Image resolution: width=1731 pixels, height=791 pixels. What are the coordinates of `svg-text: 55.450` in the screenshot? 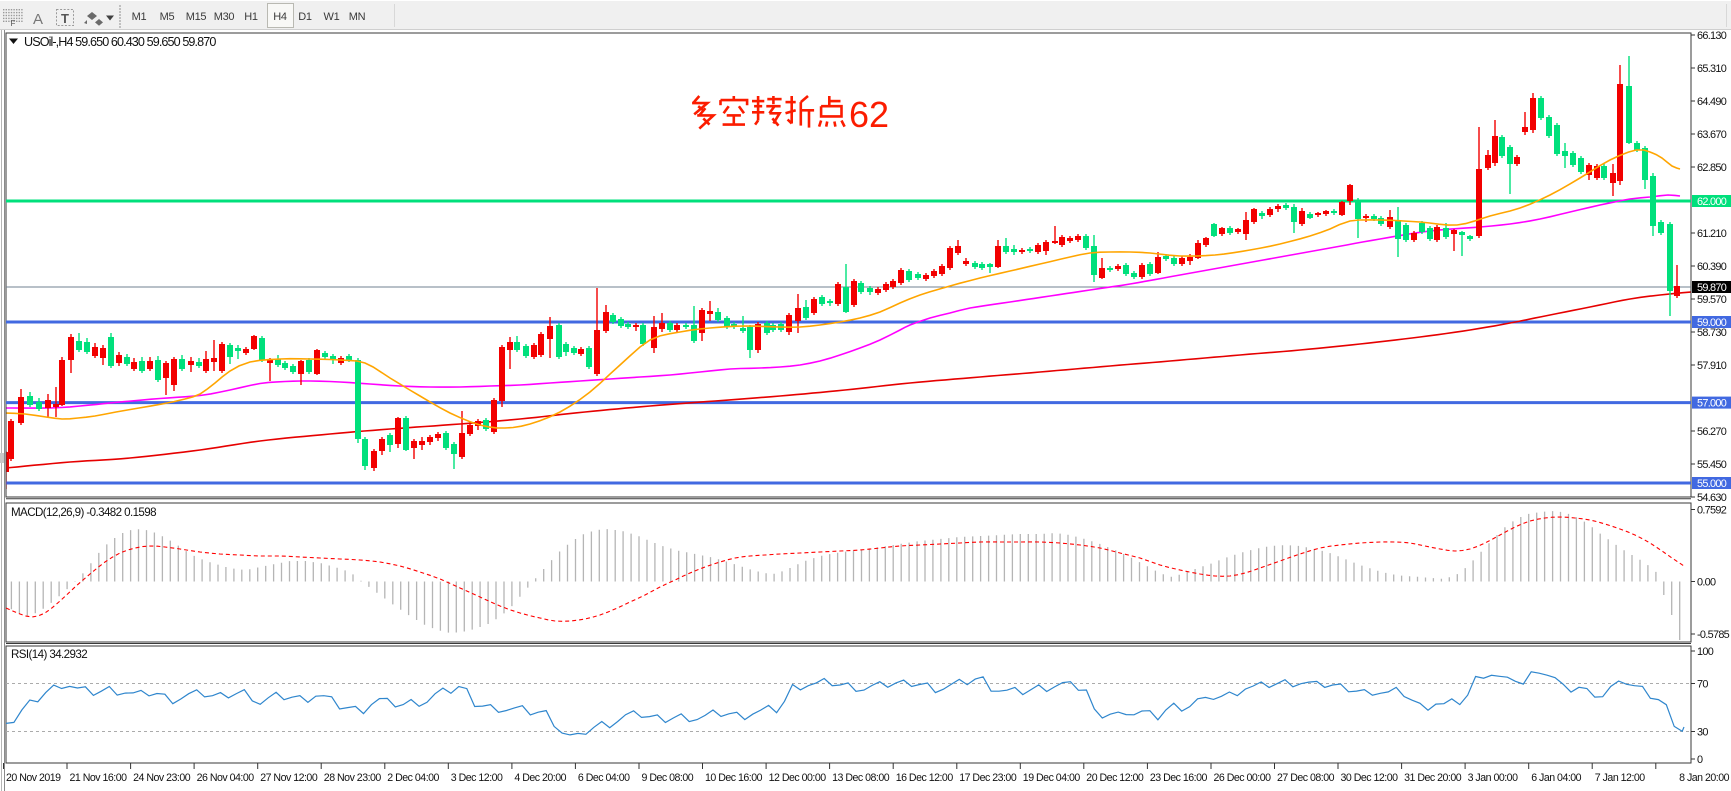 It's located at (1712, 465).